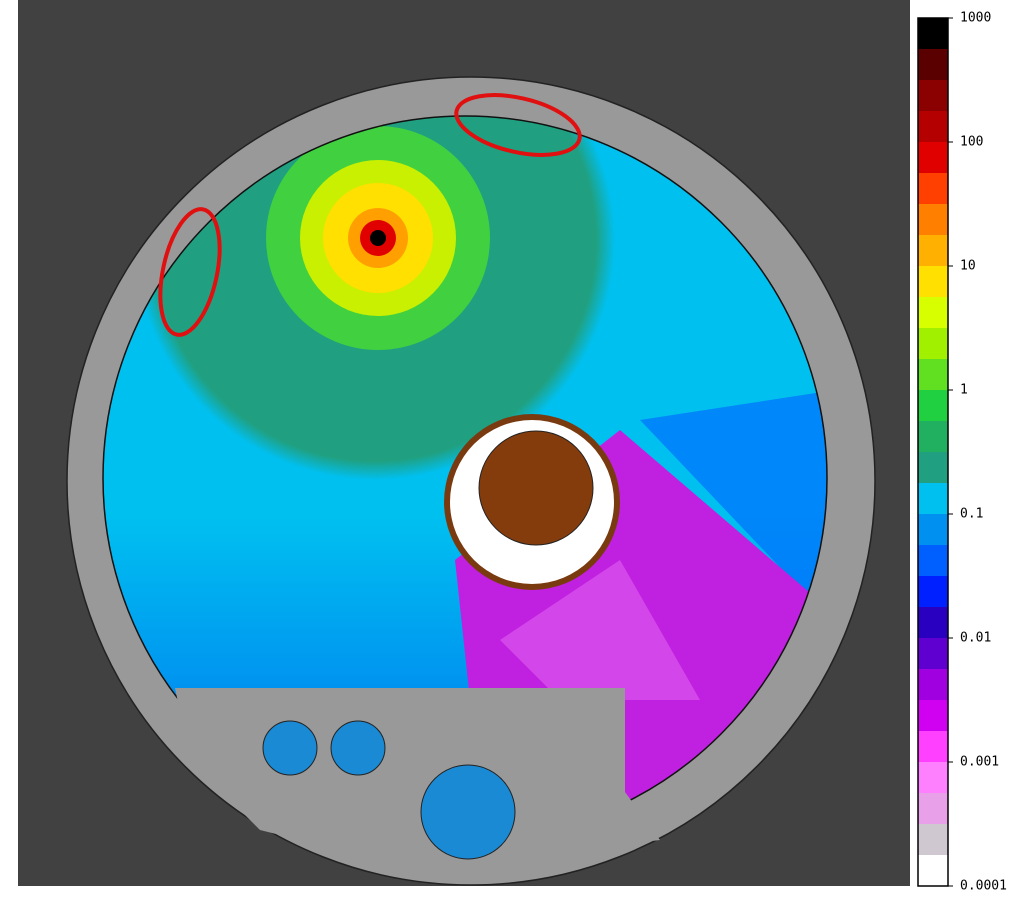 This screenshot has width=1023, height=897. Describe the element at coordinates (975, 638) in the screenshot. I see `tick-label: 0.01` at that location.